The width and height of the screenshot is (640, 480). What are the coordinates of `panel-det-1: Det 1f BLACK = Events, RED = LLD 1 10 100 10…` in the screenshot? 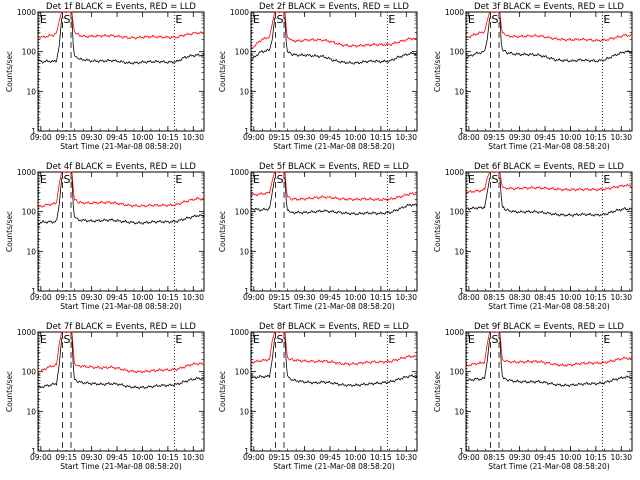 It's located at (105, 76).